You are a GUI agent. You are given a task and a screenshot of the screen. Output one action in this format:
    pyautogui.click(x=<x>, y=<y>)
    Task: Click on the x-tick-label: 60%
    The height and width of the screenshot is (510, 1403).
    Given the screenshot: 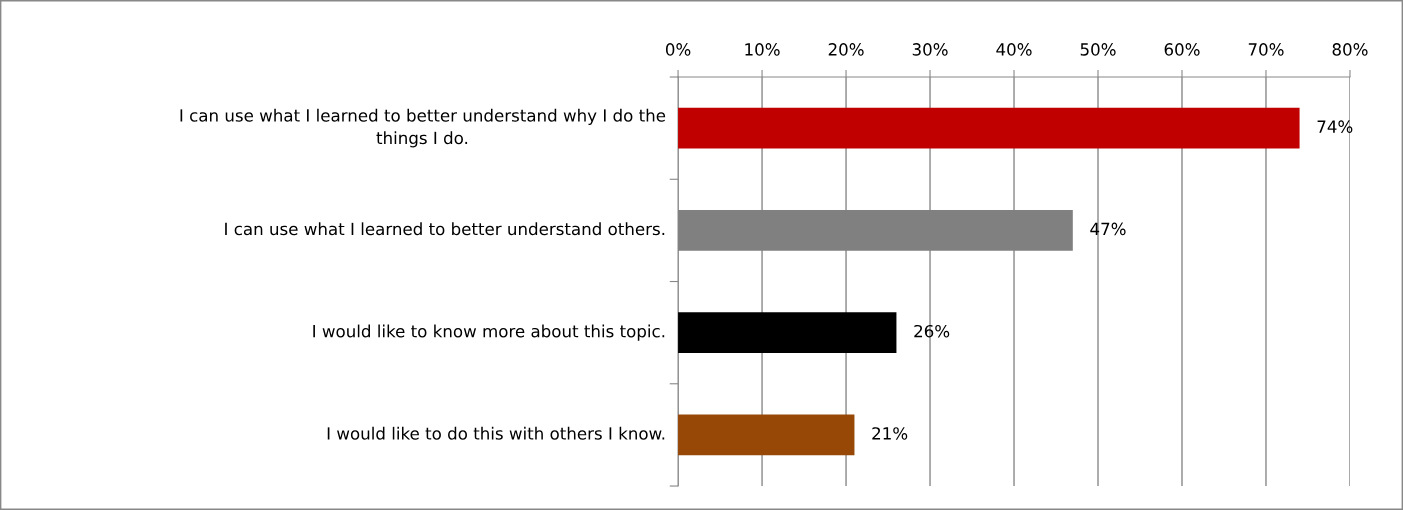 What is the action you would take?
    pyautogui.click(x=1182, y=49)
    